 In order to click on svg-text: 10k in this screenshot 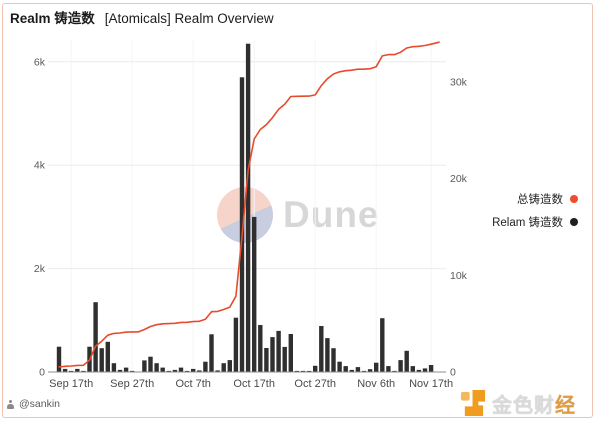, I will do `click(459, 276)`.